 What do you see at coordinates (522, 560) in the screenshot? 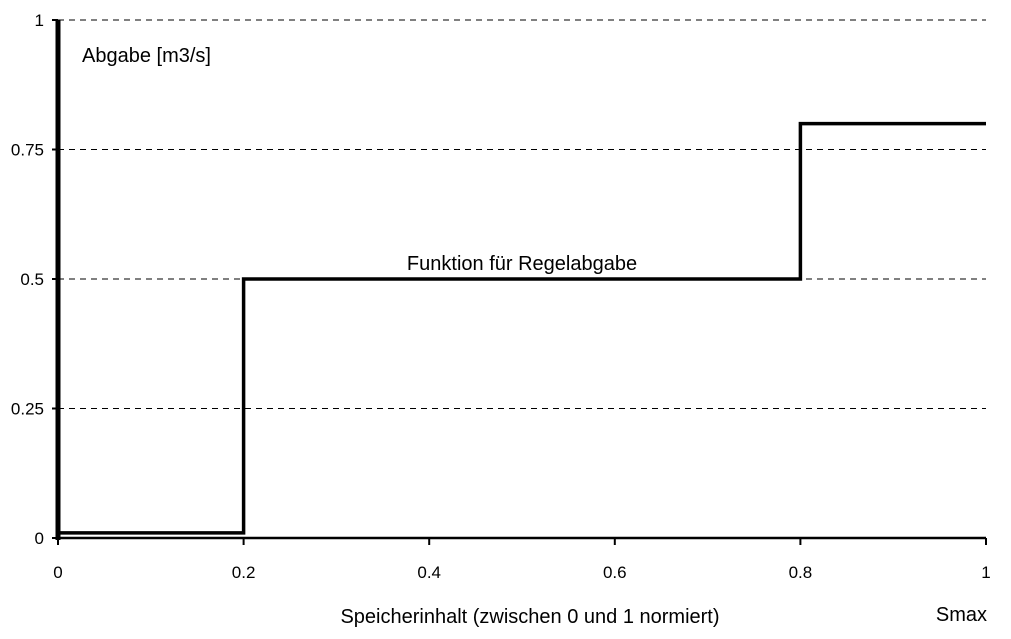
I see `x-axis-ticks: 0 0.2 0.4 0.6 0.8 1` at bounding box center [522, 560].